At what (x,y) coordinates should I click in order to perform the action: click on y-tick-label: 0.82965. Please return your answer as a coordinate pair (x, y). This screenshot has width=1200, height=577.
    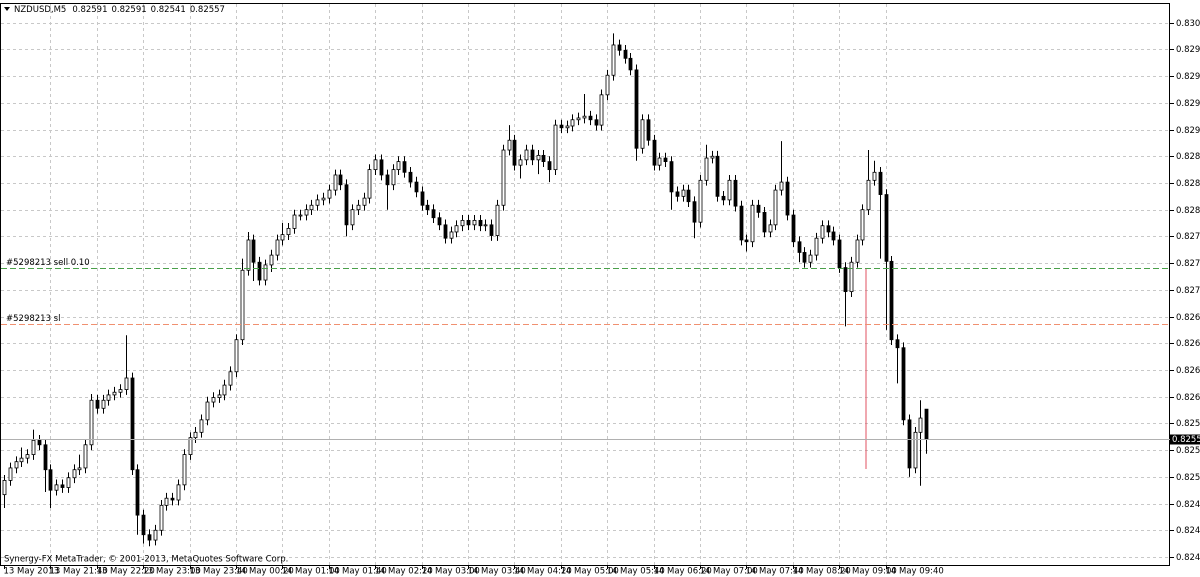
    Looking at the image, I should click on (1188, 77).